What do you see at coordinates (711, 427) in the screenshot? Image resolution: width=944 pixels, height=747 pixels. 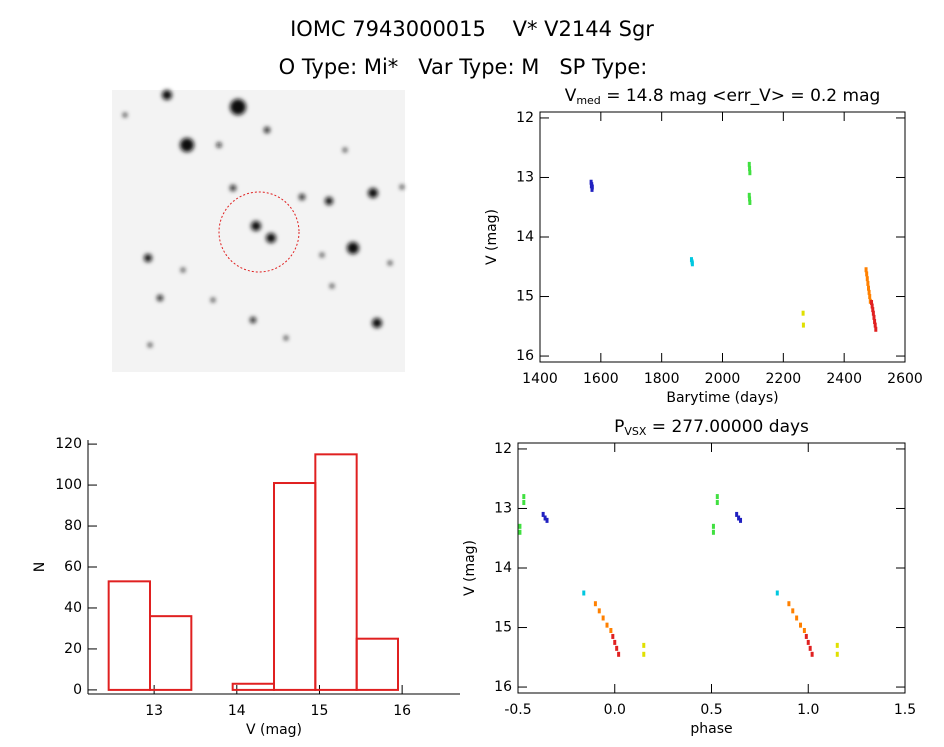 I see `plot-title: PVSX = 277.00000 days` at bounding box center [711, 427].